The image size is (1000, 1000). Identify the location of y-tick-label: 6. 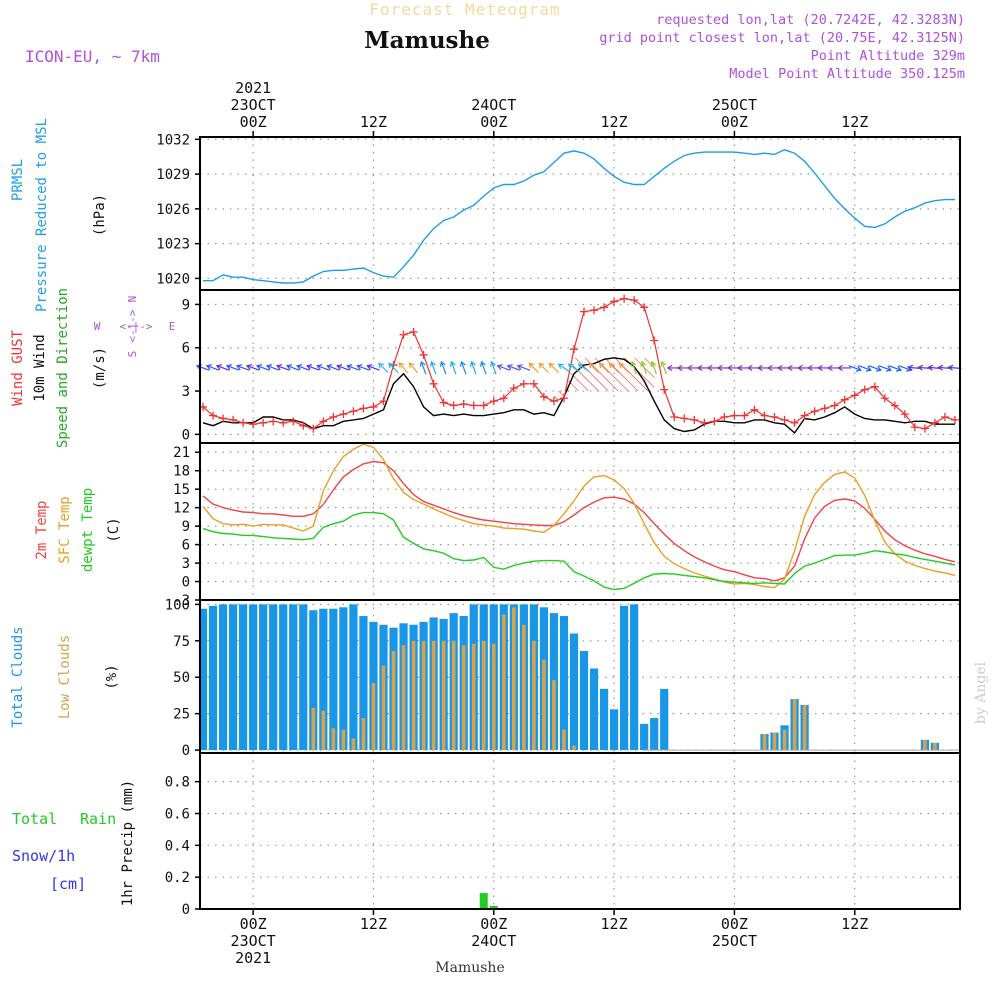
(186, 349).